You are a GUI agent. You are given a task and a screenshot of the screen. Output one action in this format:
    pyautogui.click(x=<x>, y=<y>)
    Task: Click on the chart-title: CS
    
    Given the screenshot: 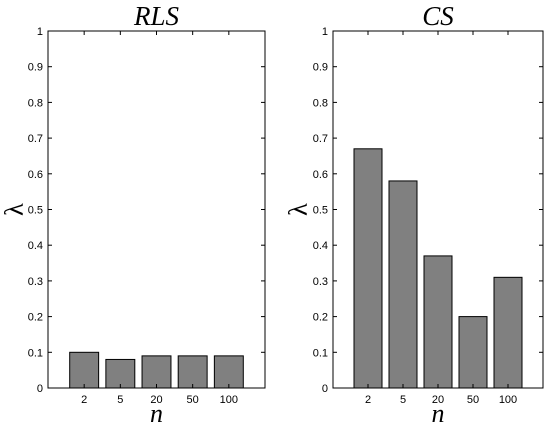 What is the action you would take?
    pyautogui.click(x=438, y=16)
    